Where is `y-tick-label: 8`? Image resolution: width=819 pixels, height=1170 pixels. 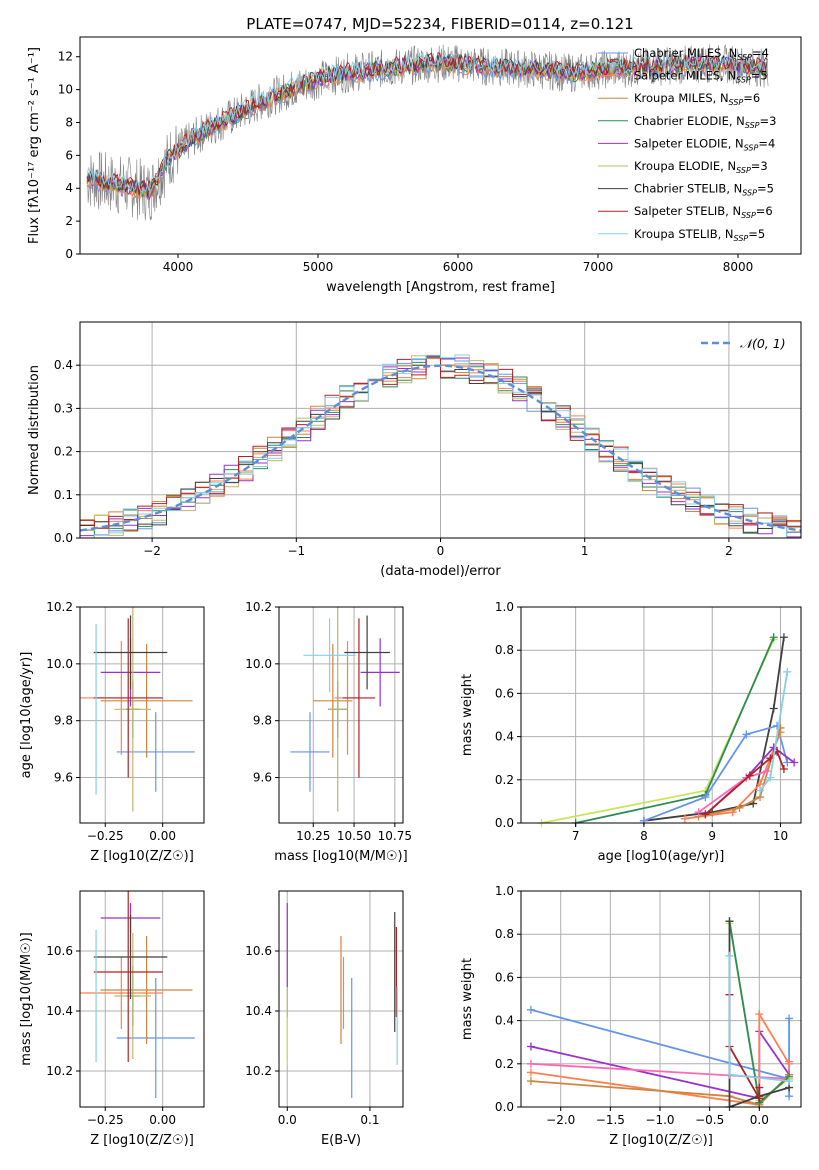 y-tick-label: 8 is located at coordinates (69, 122).